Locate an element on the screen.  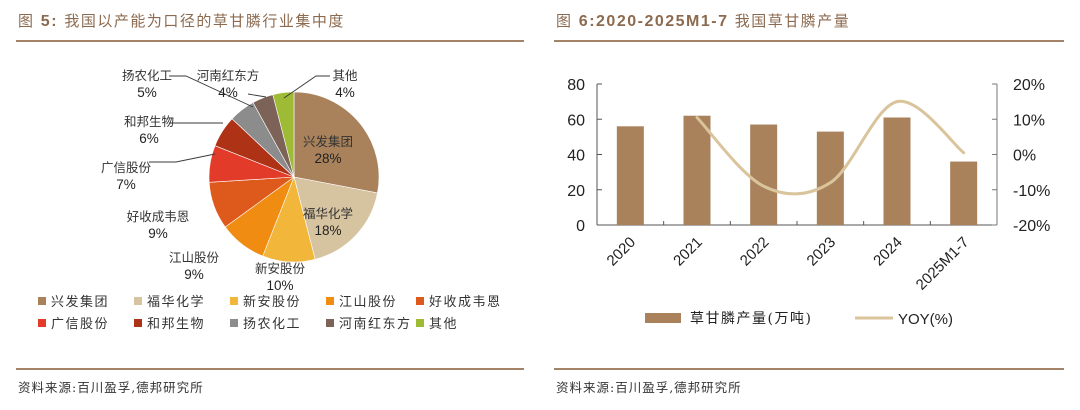
pie-legend-item: 福华化学 is located at coordinates (169, 302).